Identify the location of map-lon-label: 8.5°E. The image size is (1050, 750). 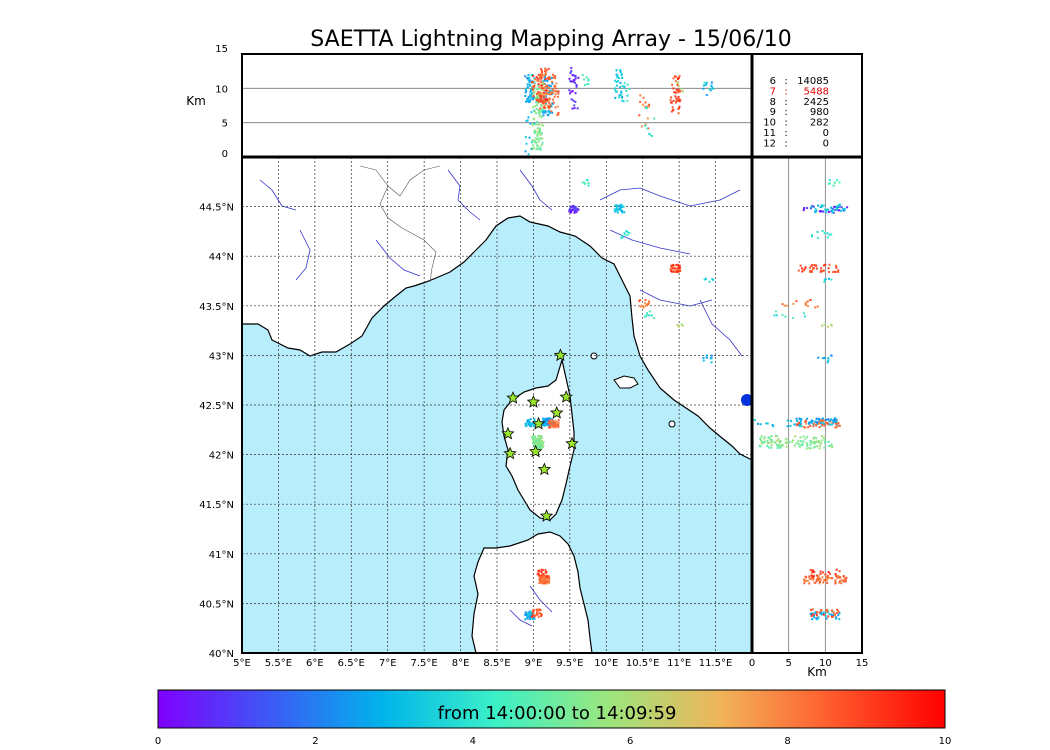
(496, 663).